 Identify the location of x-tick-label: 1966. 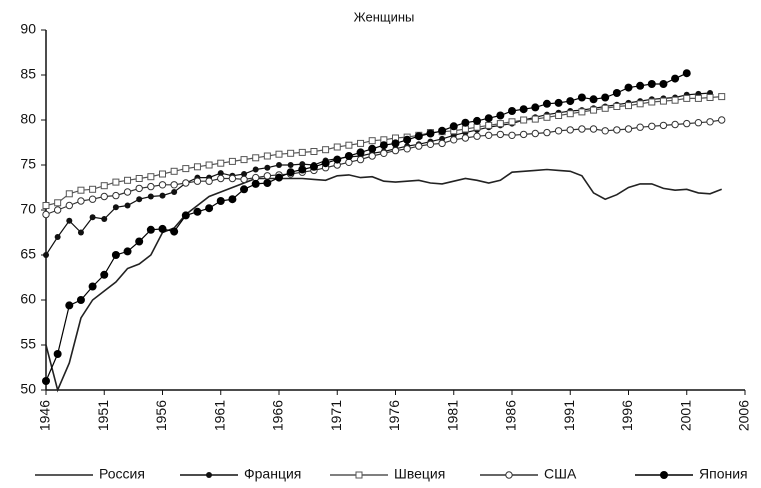
(278, 415).